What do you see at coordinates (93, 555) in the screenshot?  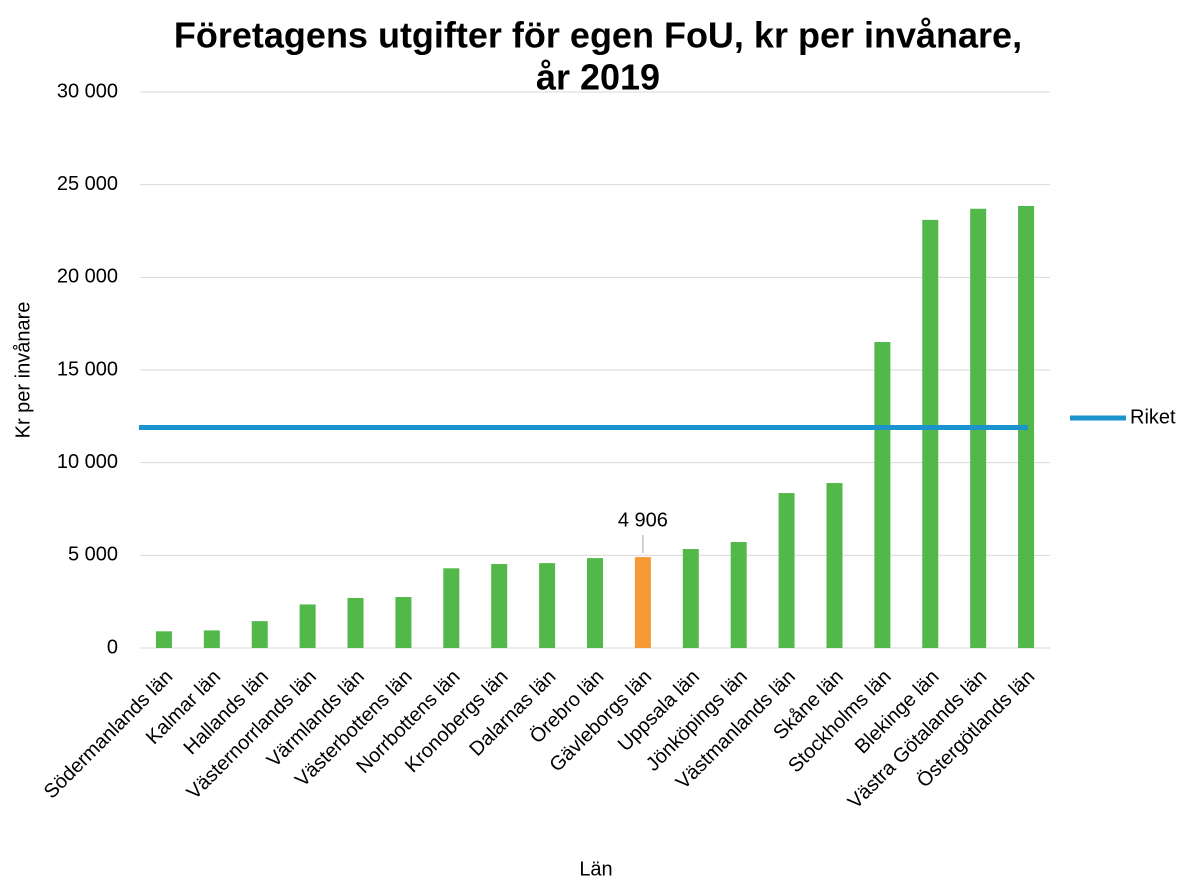 I see `y-tick-label: 5 000` at bounding box center [93, 555].